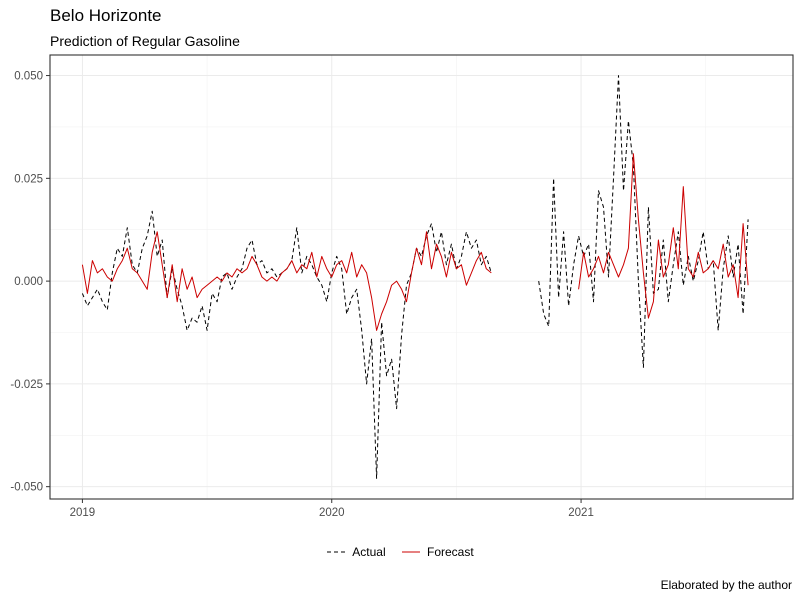 Image resolution: width=800 pixels, height=600 pixels. I want to click on legend-key-forecast, so click(411, 552).